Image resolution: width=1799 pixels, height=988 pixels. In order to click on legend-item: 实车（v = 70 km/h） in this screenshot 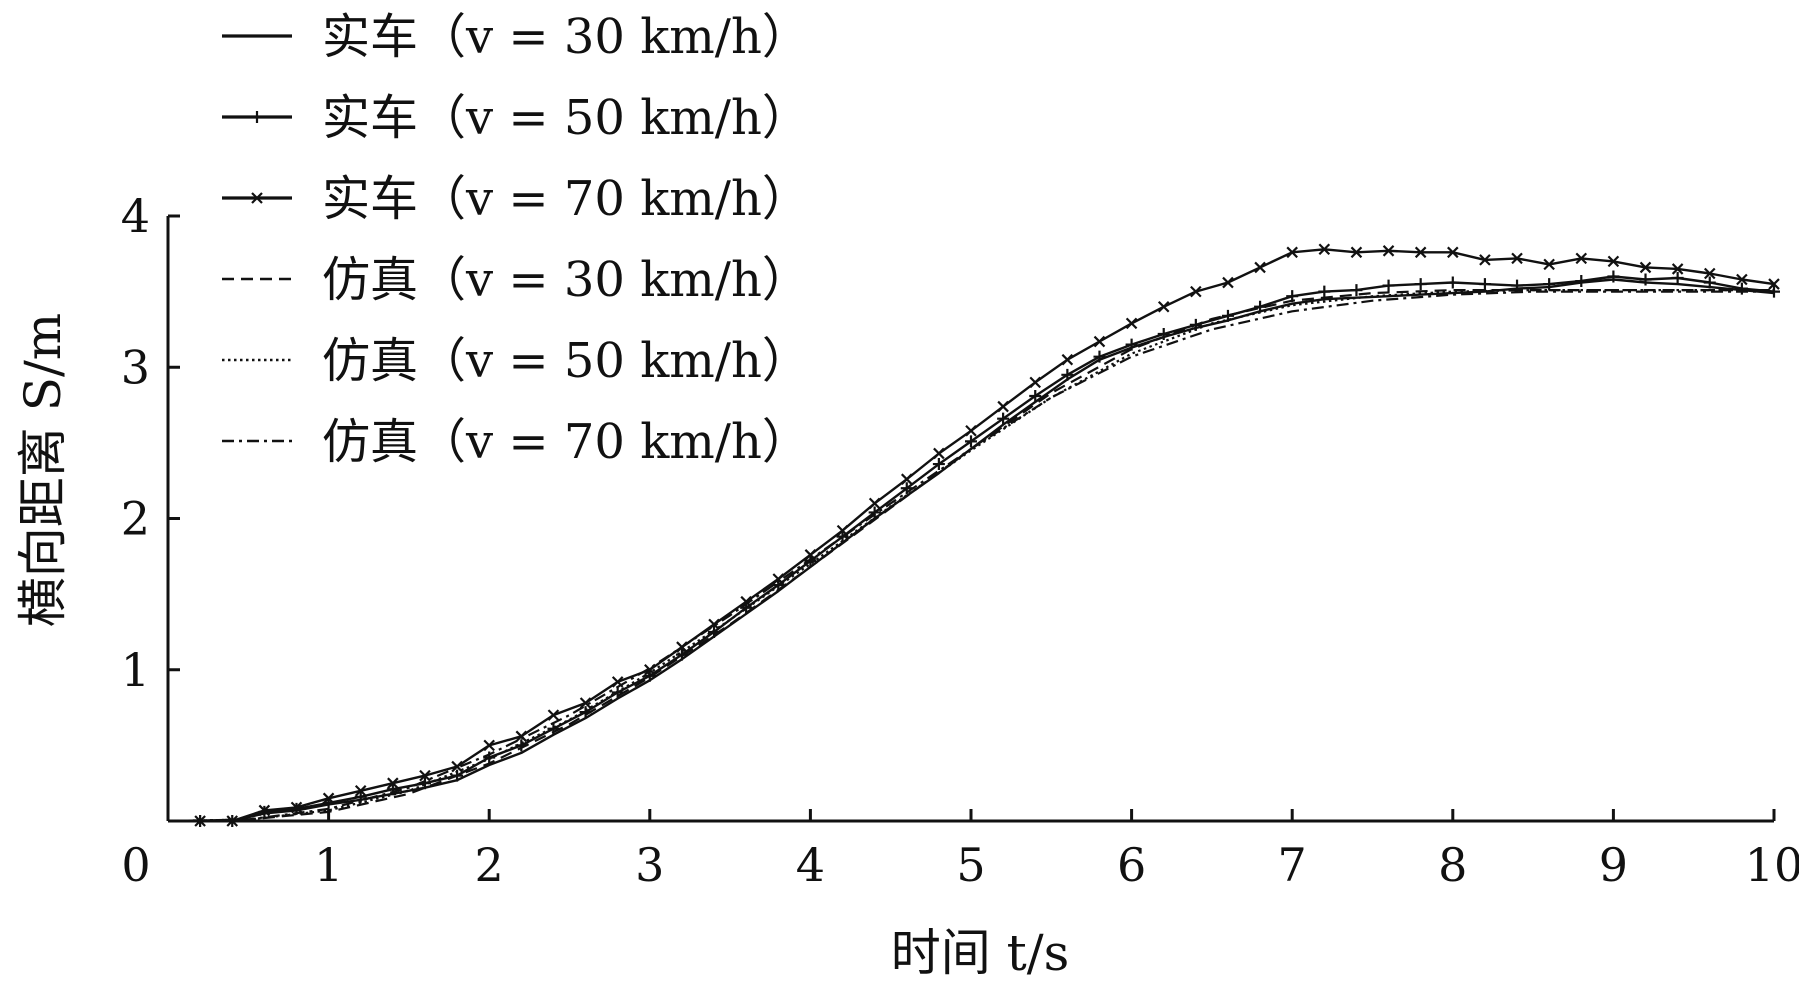, I will do `click(516, 199)`.